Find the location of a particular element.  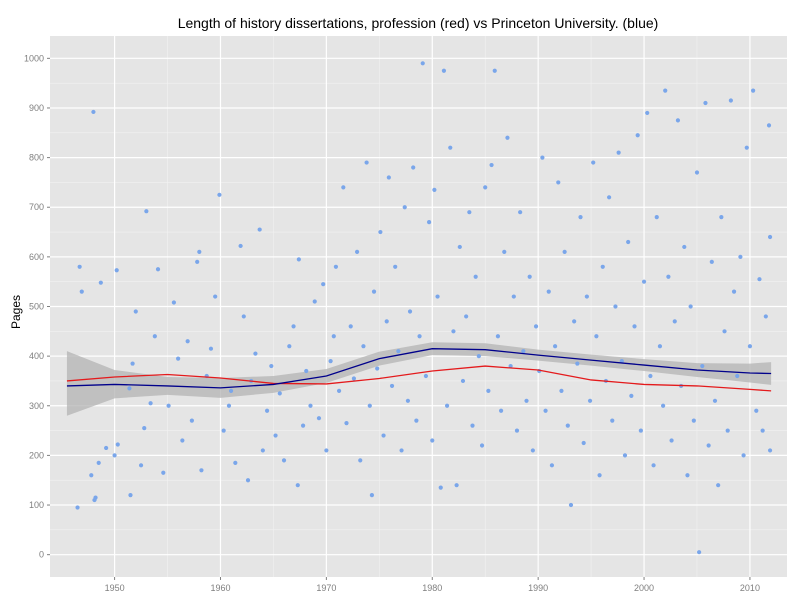

x-tick-label: 2000 is located at coordinates (644, 588).